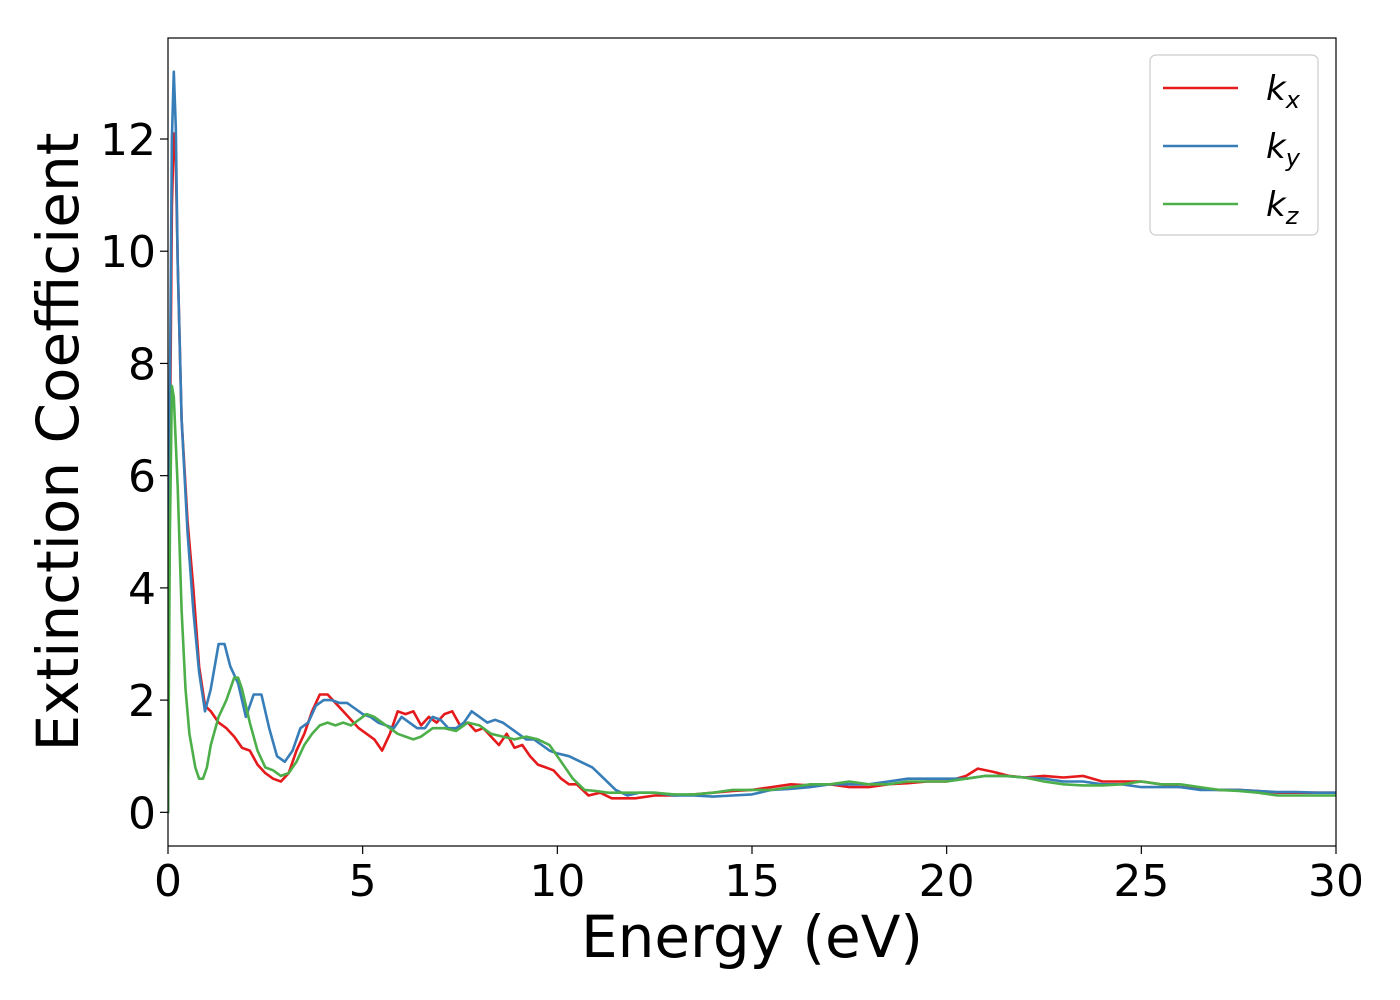  I want to click on legend: kx ky kz, so click(1234, 145).